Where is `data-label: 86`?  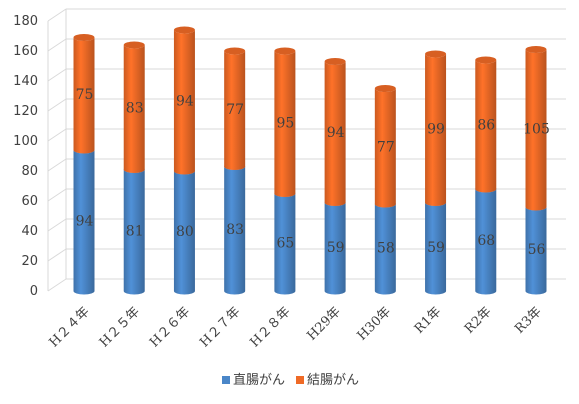
data-label: 86 is located at coordinates (486, 126).